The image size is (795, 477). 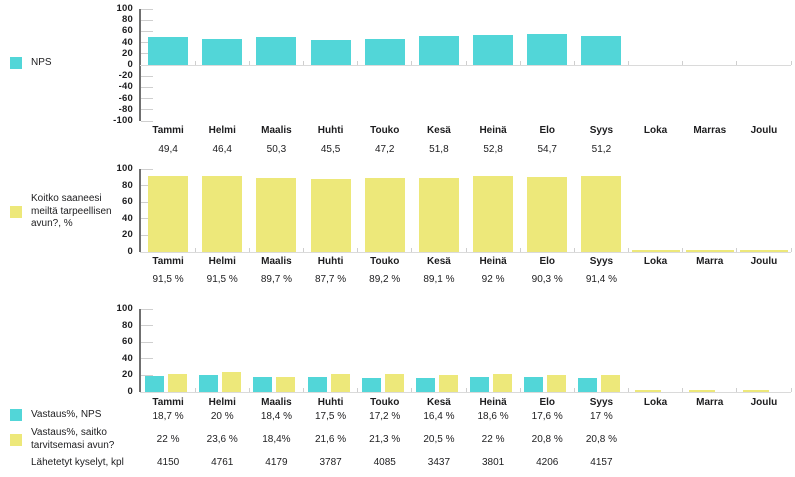 I want to click on x-label: Elo, so click(x=547, y=402).